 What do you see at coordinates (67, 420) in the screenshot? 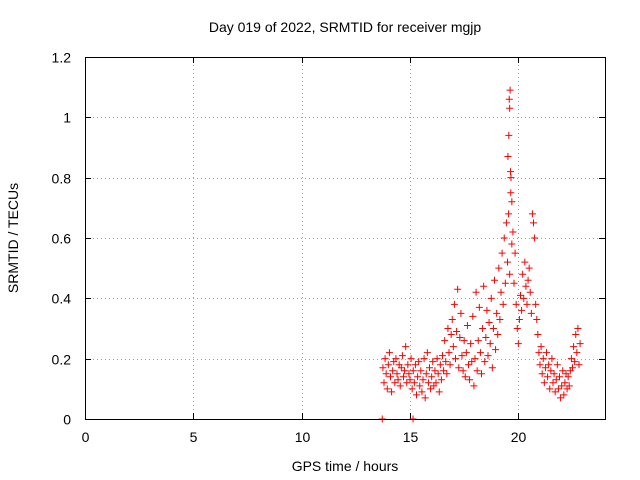
I see `y-tick-label: 0` at bounding box center [67, 420].